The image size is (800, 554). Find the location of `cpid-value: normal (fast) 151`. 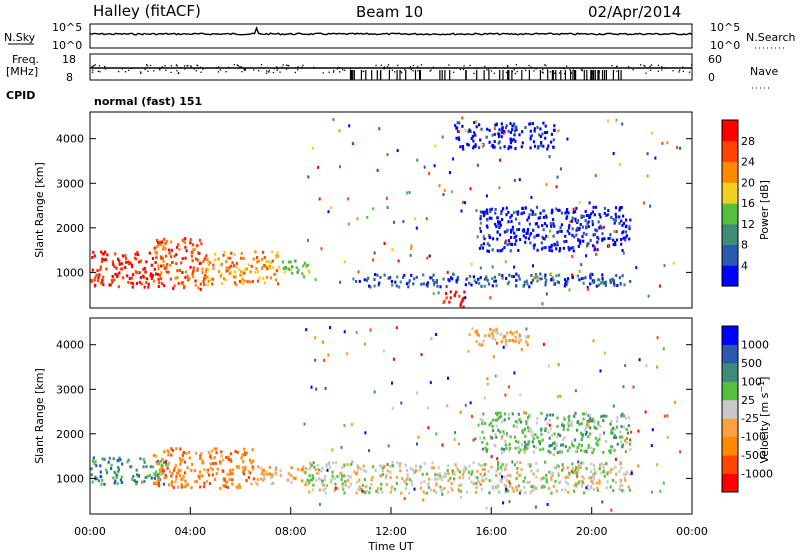

cpid-value: normal (fast) 151 is located at coordinates (148, 101).